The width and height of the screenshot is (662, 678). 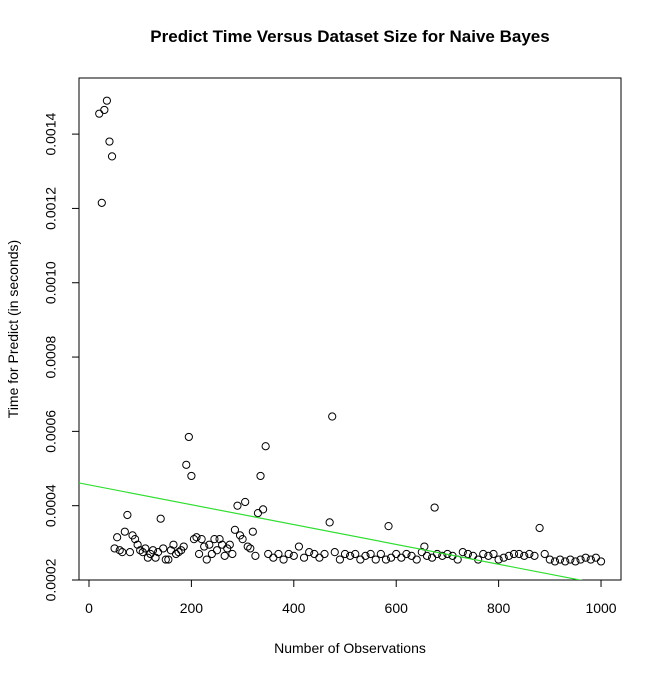 I want to click on y-axis-label: Time for Predict (in seconds), so click(x=13, y=329).